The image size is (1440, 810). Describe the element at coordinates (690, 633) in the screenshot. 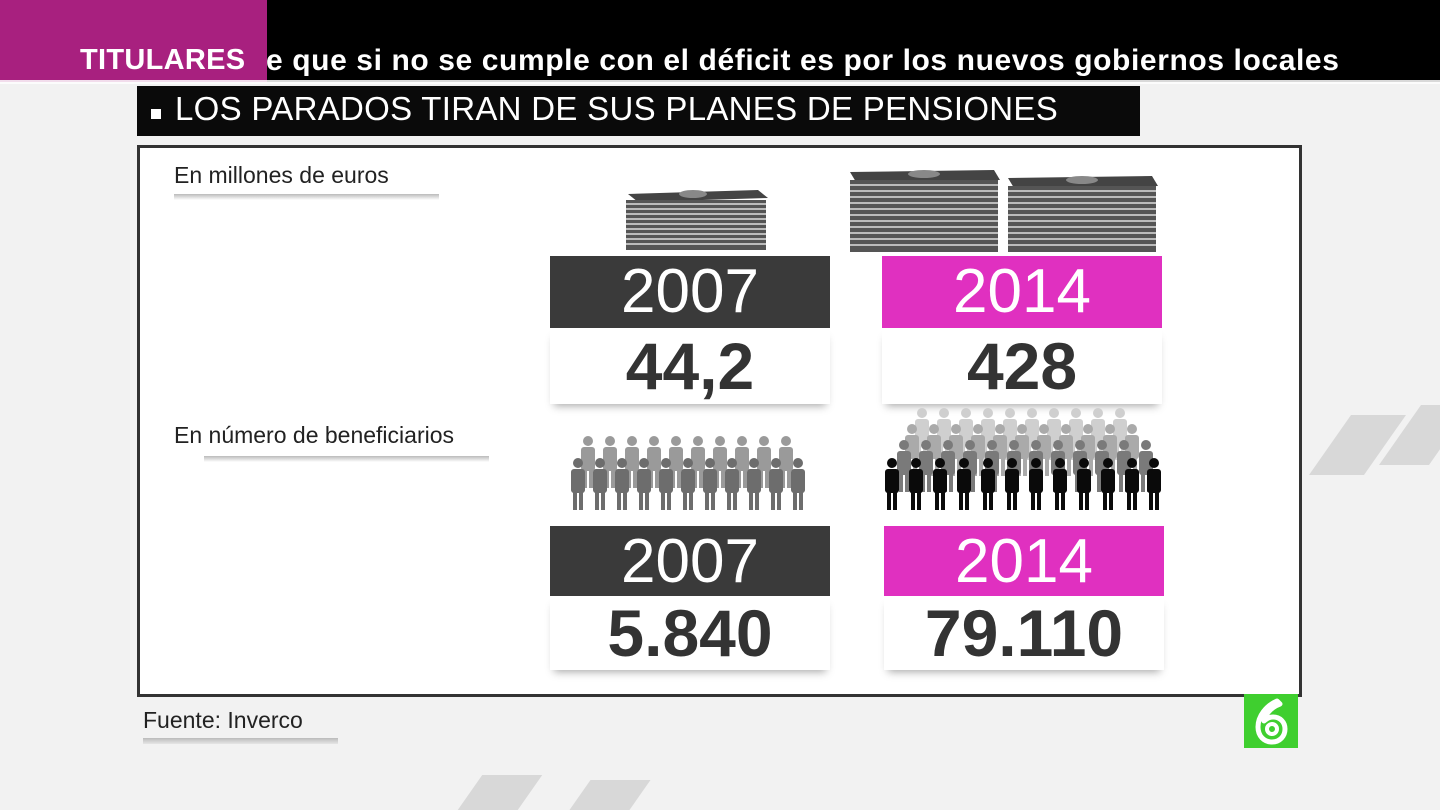

I see `value-2007-beneficiaries: 5.840` at that location.